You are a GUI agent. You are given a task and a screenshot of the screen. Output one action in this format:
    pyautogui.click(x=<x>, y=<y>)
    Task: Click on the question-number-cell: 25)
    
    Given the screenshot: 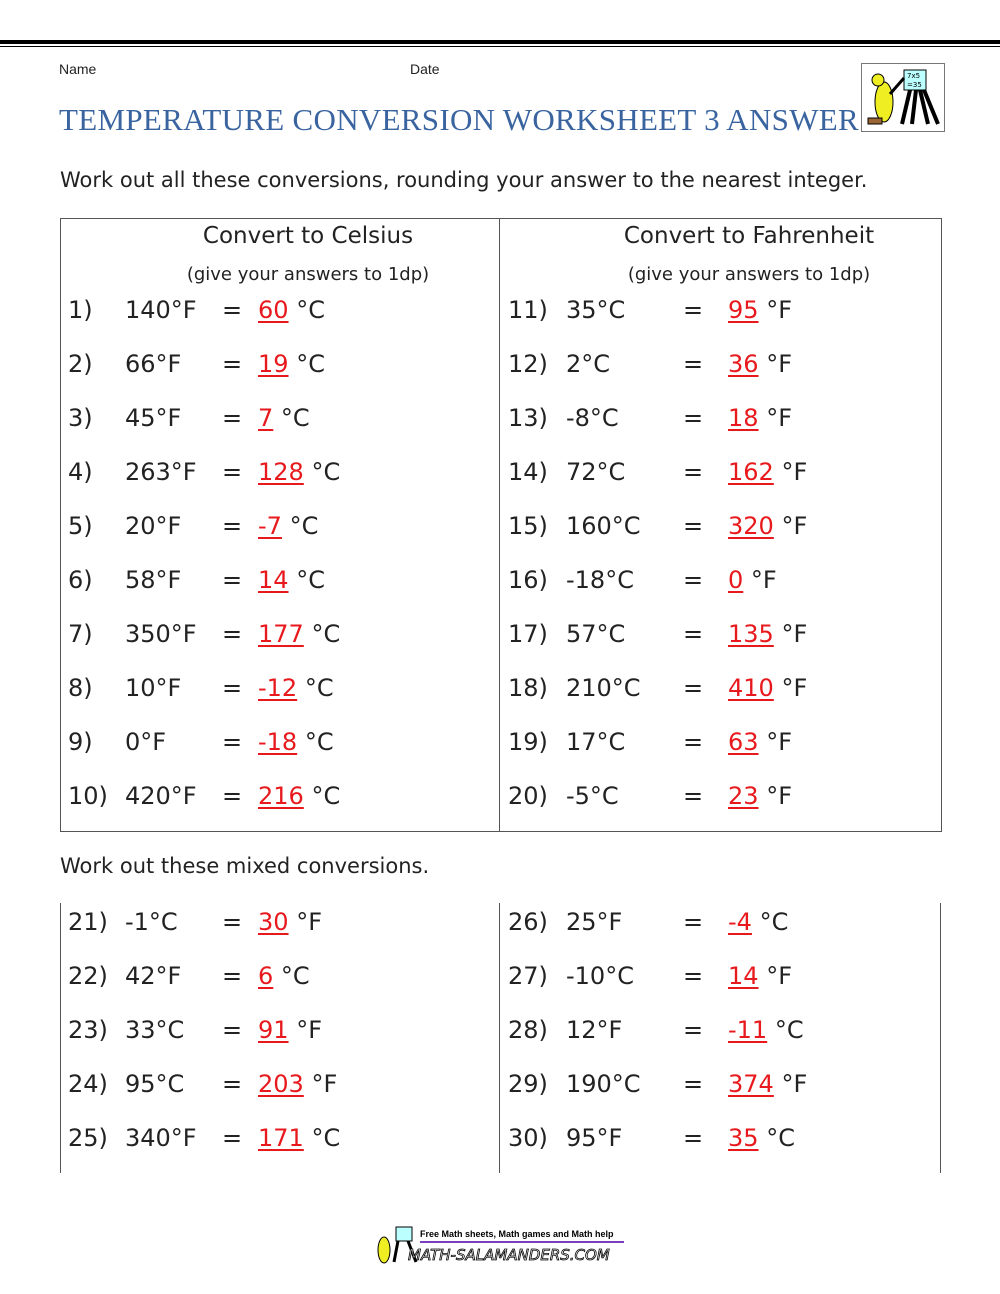 What is the action you would take?
    pyautogui.click(x=88, y=1138)
    